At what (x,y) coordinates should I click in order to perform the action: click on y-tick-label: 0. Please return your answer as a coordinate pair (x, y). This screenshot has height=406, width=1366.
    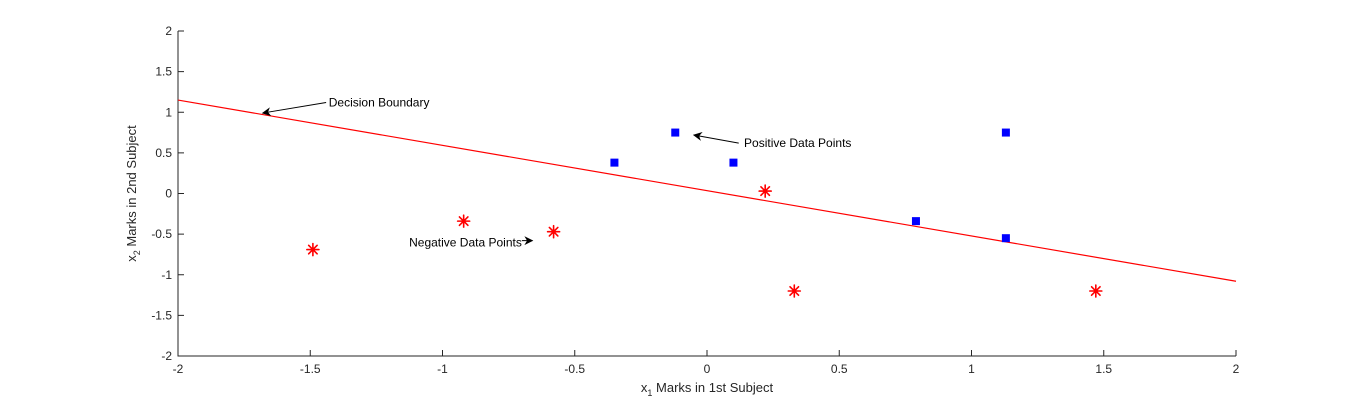
    Looking at the image, I should click on (168, 194).